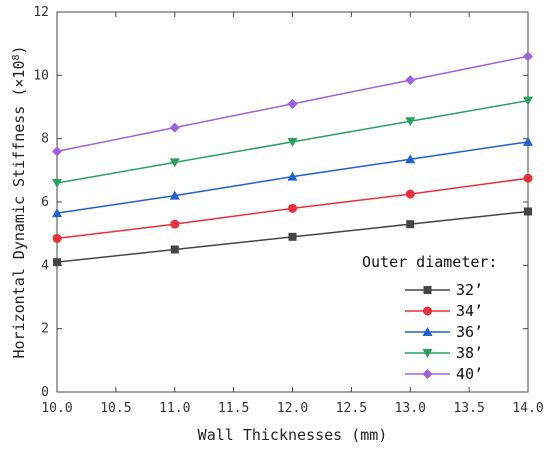  What do you see at coordinates (469, 332) in the screenshot?
I see `legend-label: 36’` at bounding box center [469, 332].